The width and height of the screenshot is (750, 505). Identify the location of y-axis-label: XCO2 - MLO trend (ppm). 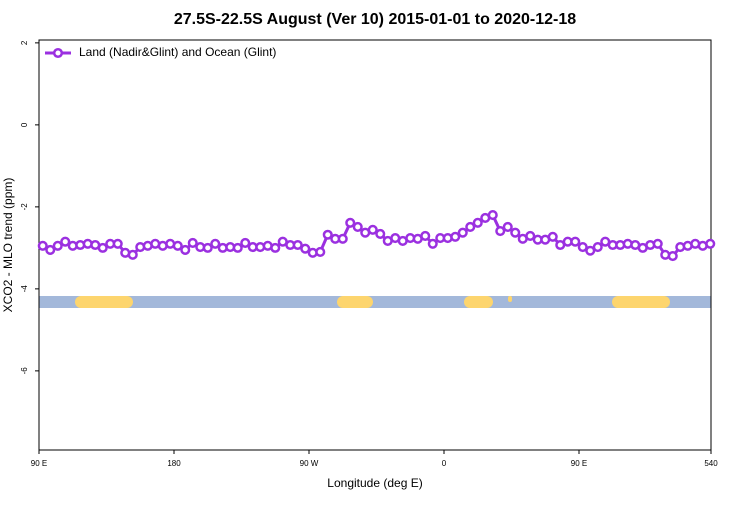
(8, 245).